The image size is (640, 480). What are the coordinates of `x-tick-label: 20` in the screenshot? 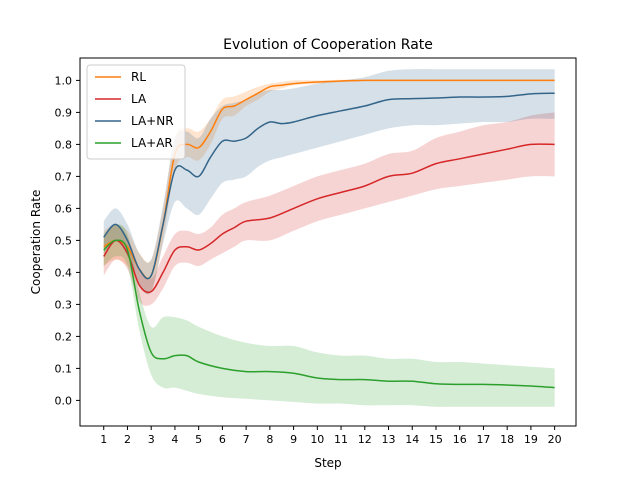 It's located at (555, 439).